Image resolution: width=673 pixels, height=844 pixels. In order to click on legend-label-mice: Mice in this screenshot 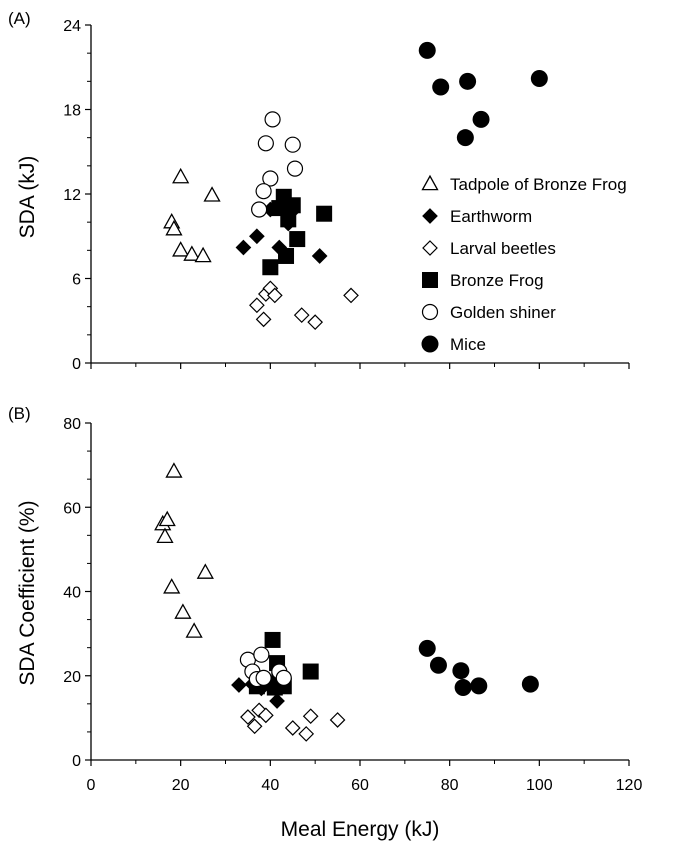, I will do `click(468, 344)`.